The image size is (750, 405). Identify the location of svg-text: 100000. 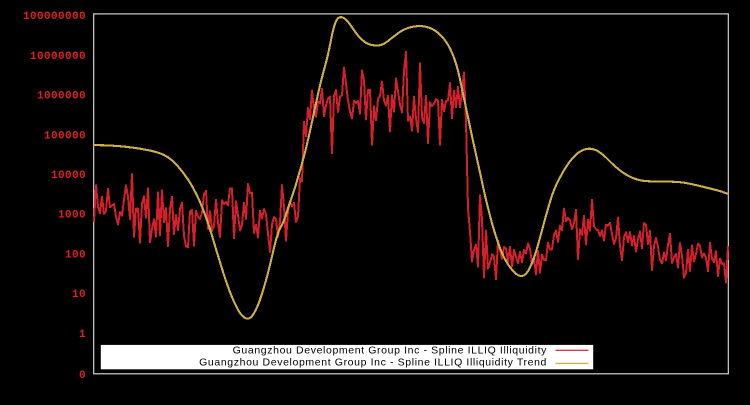
(65, 136).